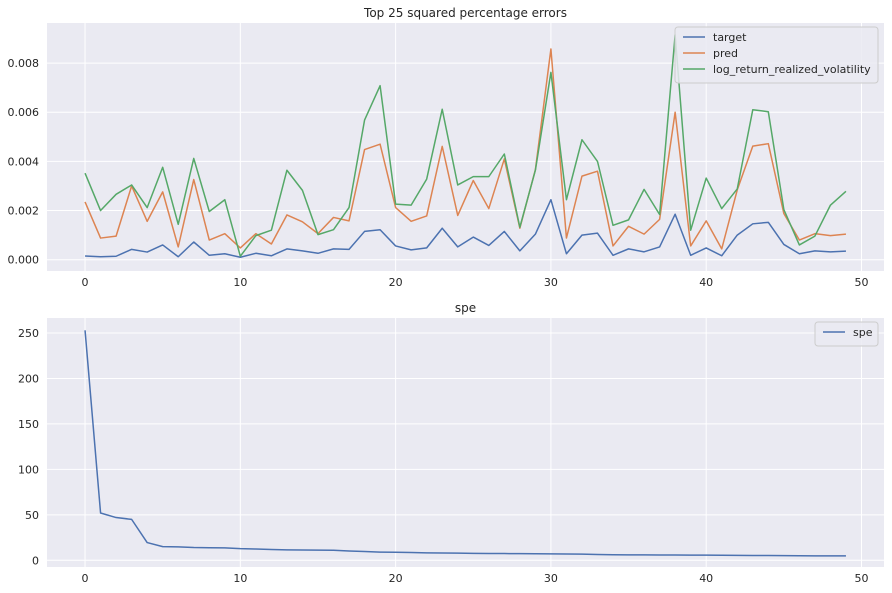 The image size is (892, 593). I want to click on chart1-x-tick-label: 50, so click(861, 282).